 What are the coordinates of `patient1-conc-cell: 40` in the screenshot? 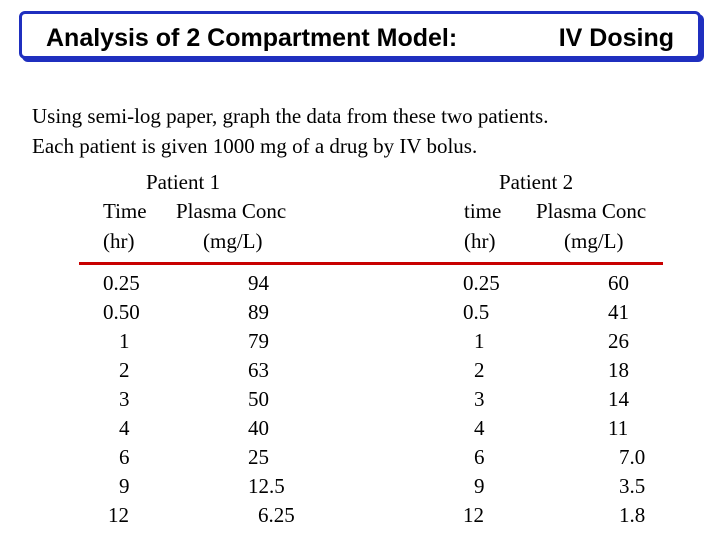 It's located at (258, 428).